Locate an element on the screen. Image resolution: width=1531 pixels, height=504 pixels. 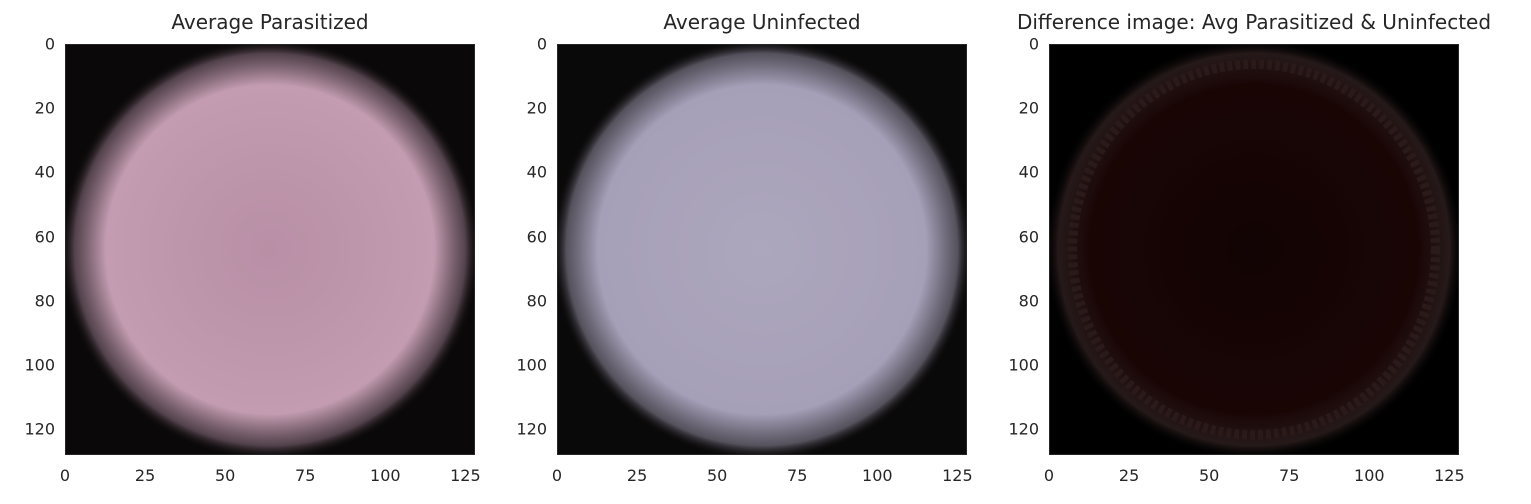
chart-title: Average Parasitized is located at coordinates (270, 22).